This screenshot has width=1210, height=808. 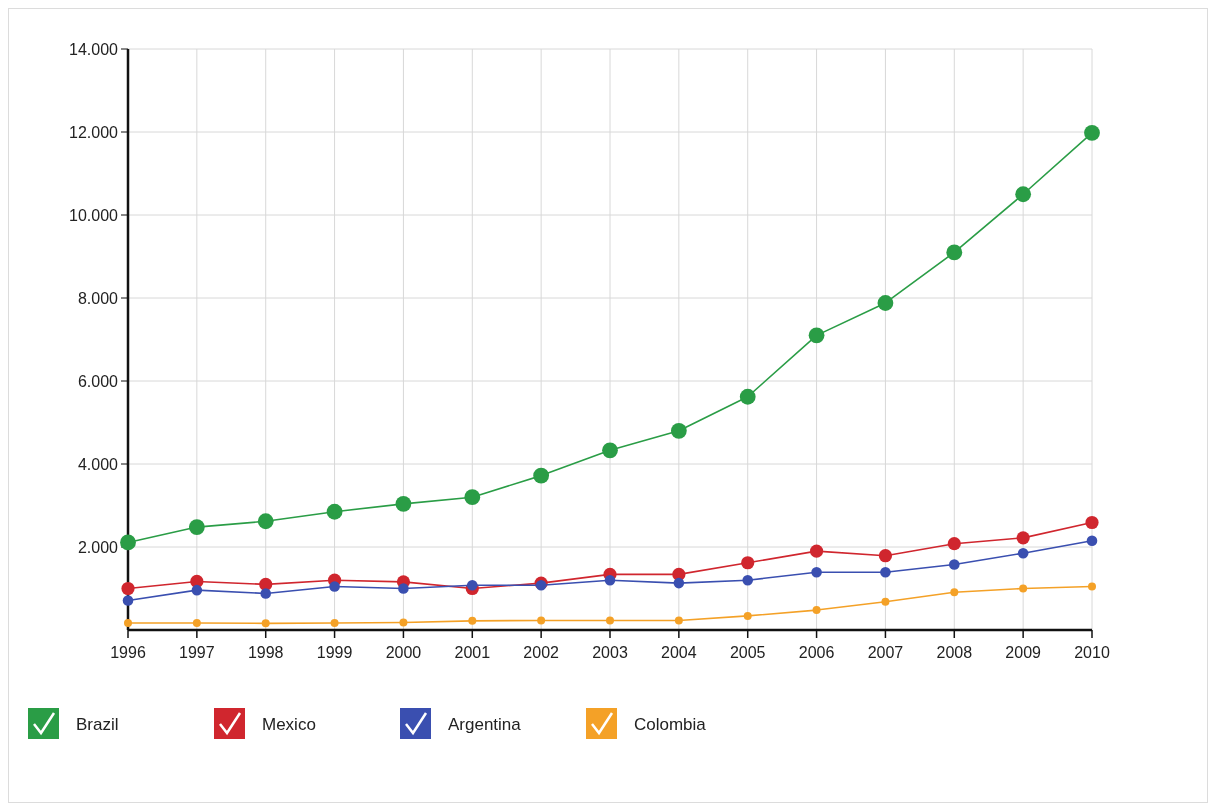 I want to click on x-tick-label: 1996, so click(x=128, y=652).